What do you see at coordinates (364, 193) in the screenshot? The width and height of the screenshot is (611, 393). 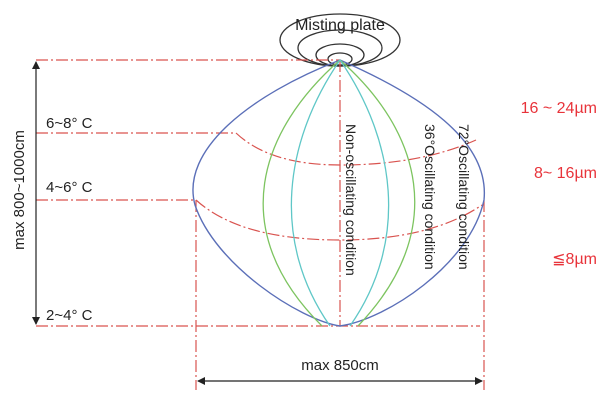 I see `cyan-right-curve` at bounding box center [364, 193].